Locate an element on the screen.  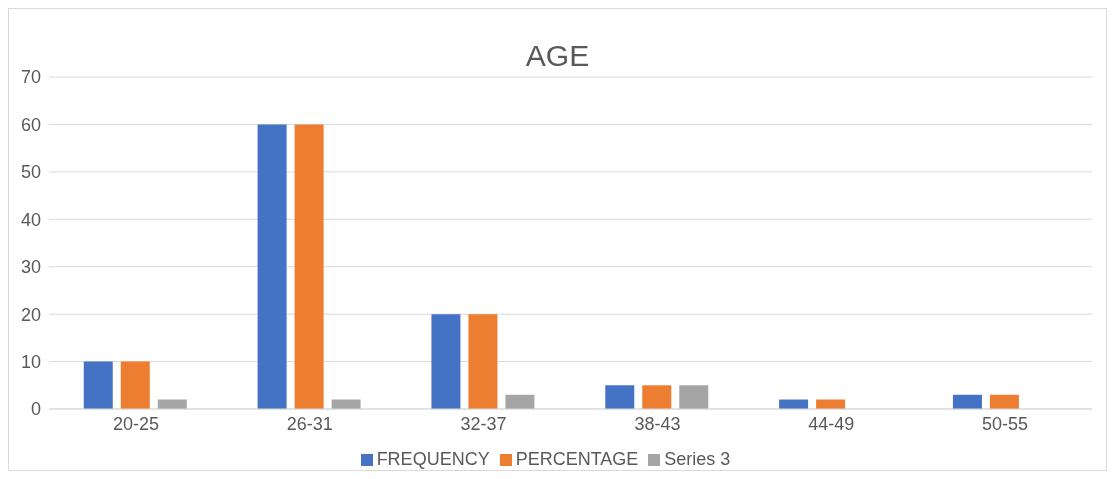
legend-label: FREQUENCY is located at coordinates (433, 459).